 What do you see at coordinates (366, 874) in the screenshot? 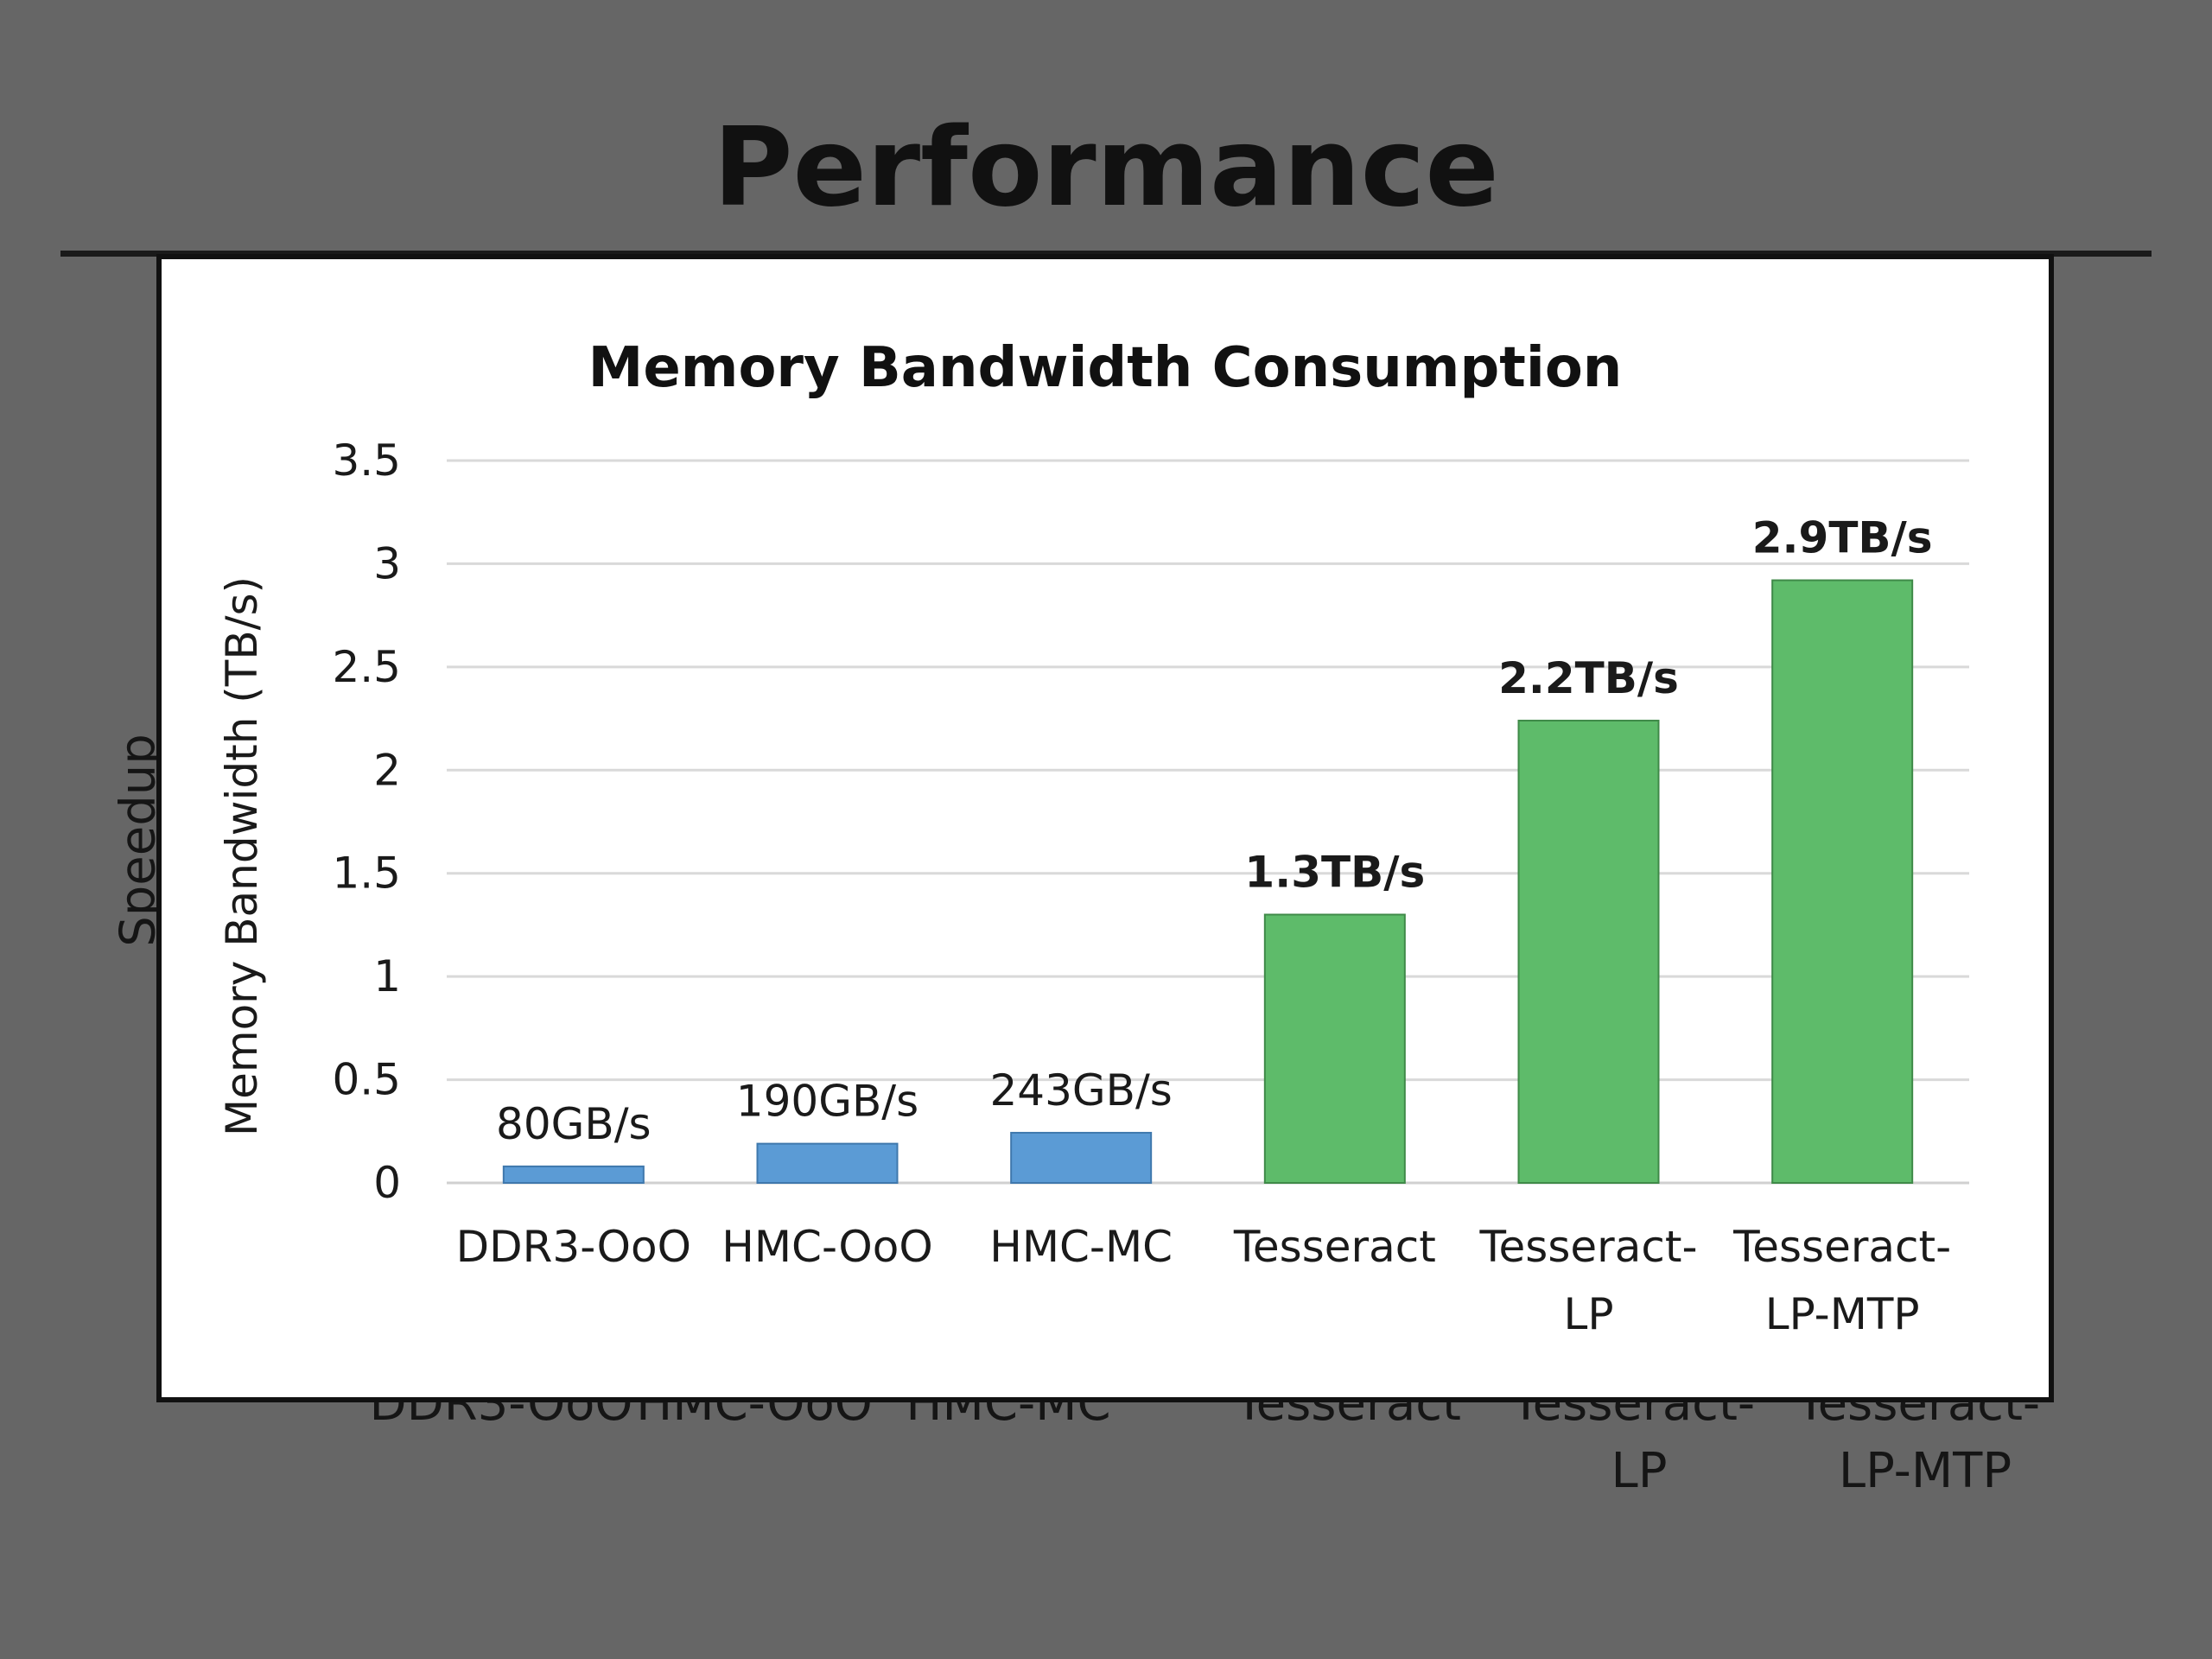
I see `y-tick-label: 1.5` at bounding box center [366, 874].